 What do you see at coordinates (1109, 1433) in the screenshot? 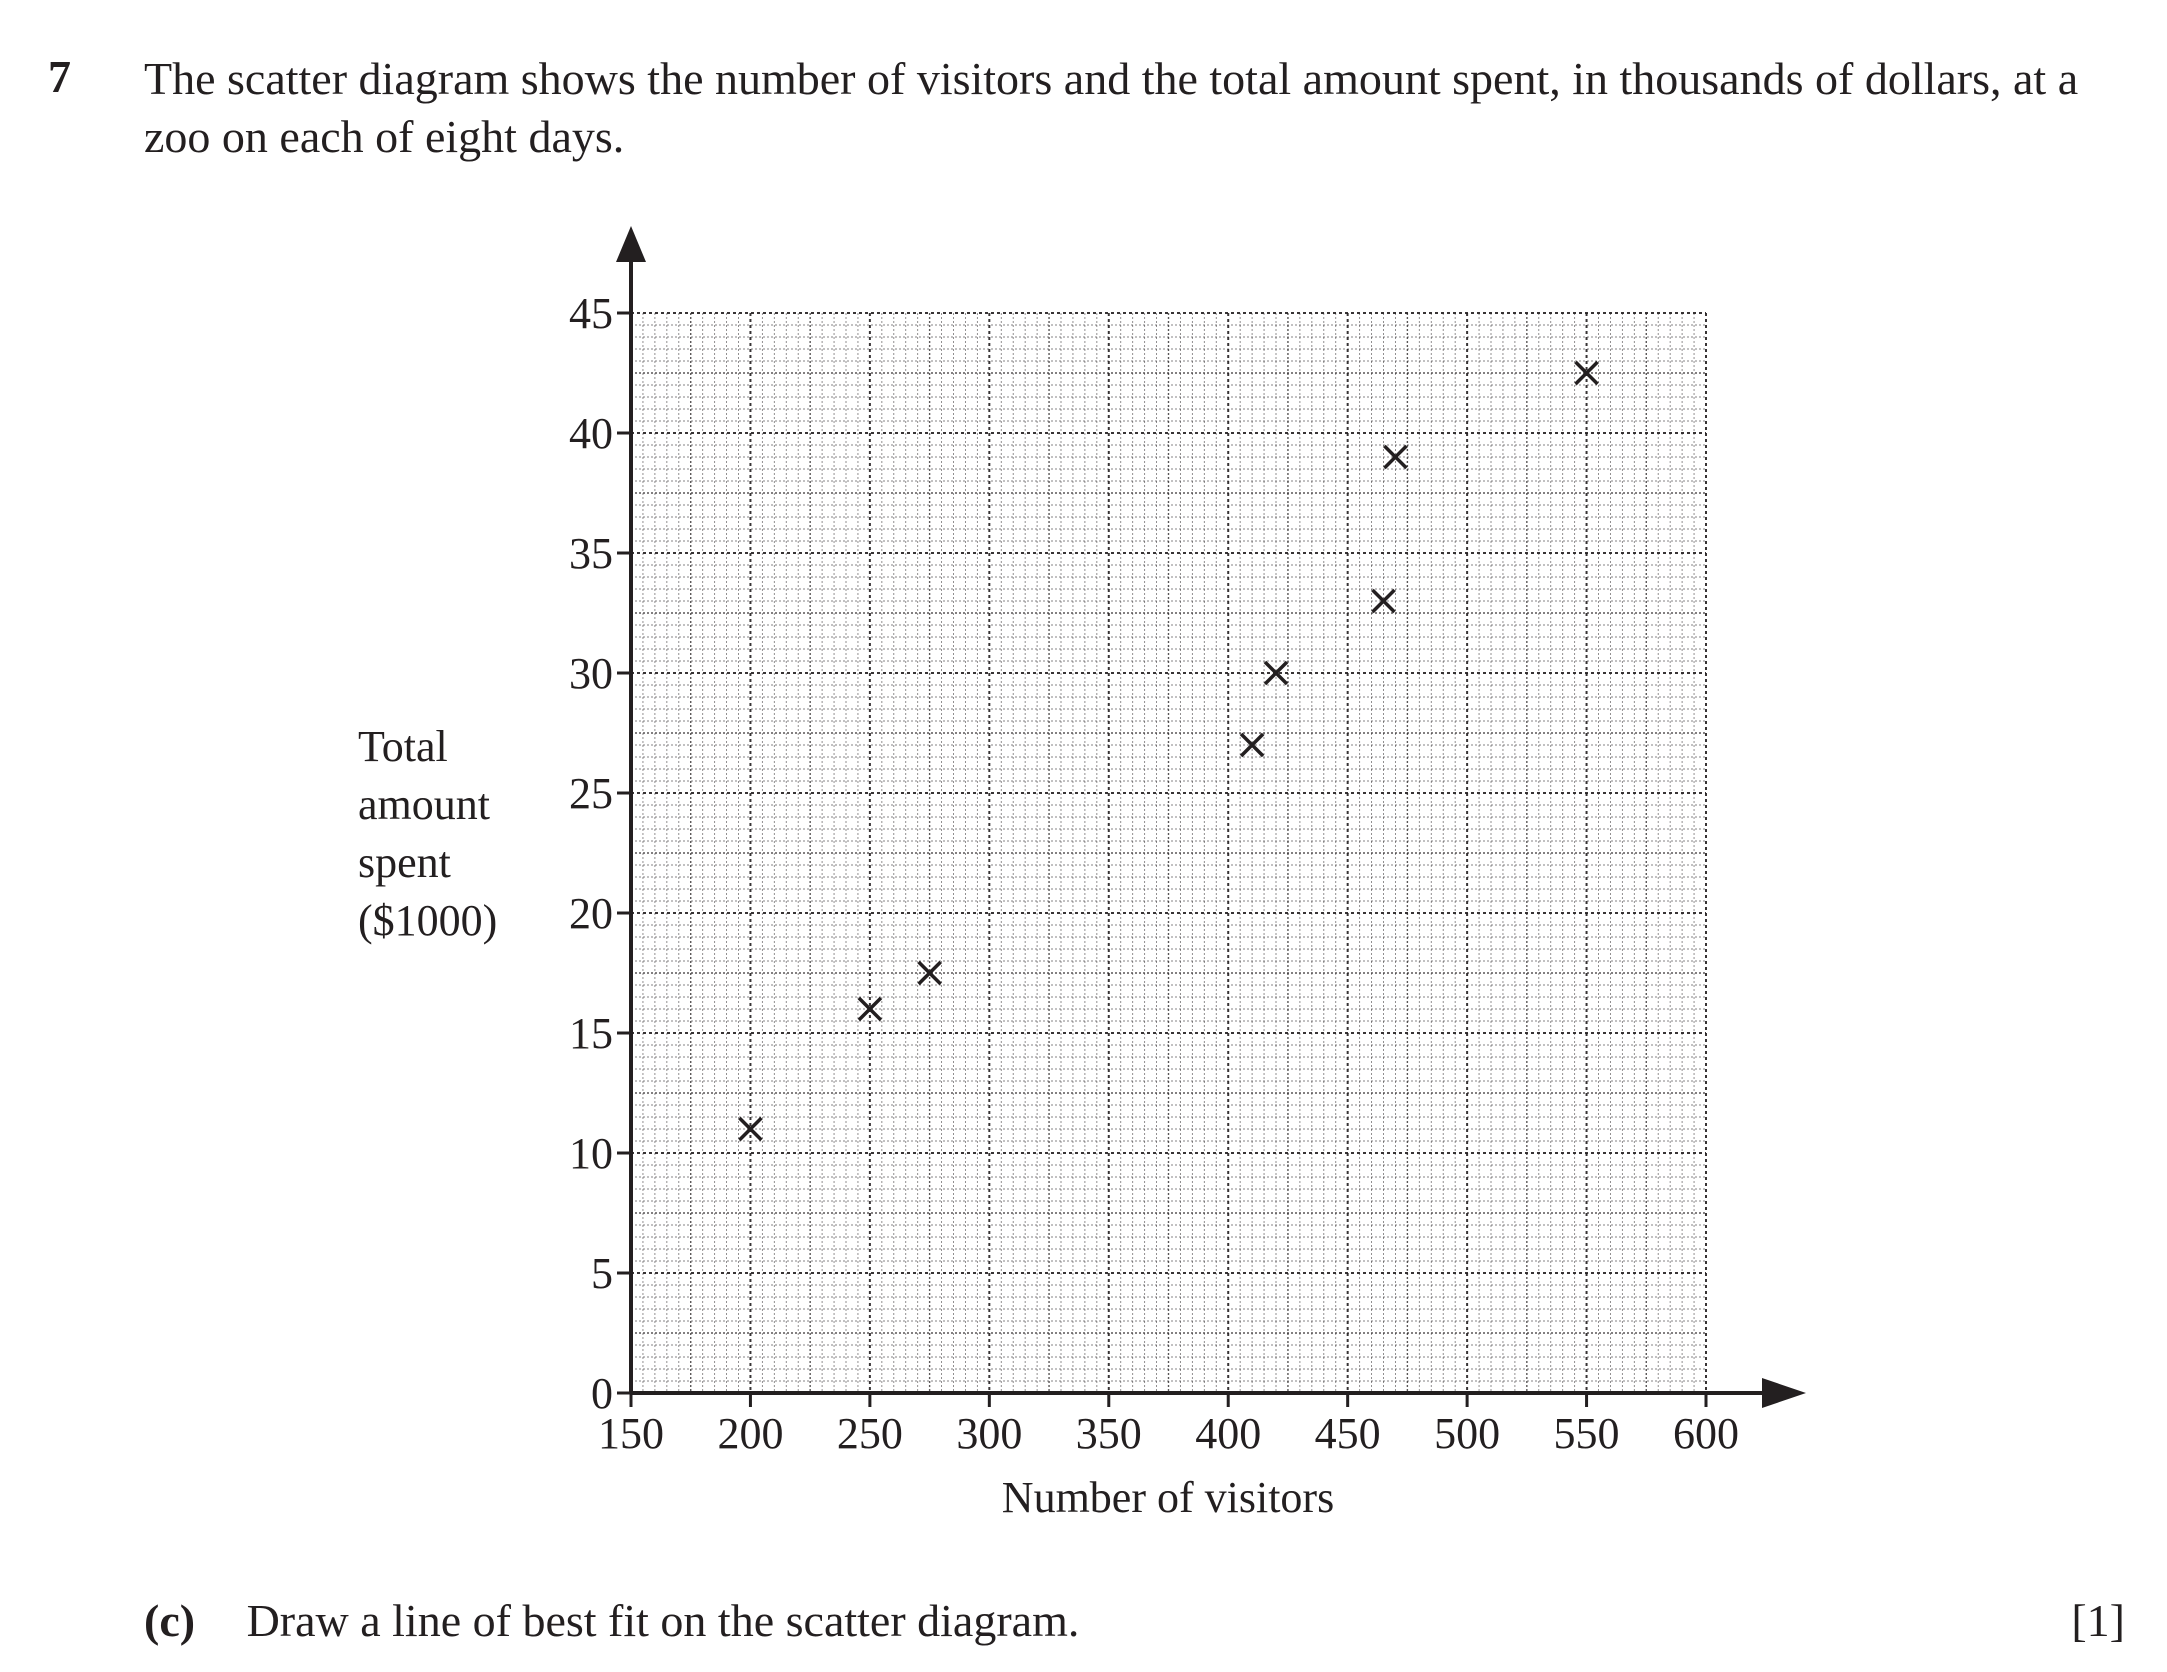
I see `x-tick-label: 350` at bounding box center [1109, 1433].